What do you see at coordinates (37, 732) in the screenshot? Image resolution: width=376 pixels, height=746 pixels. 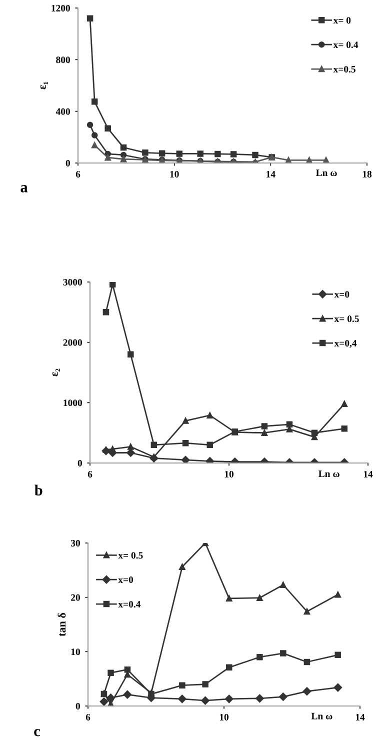 I see `text: c` at bounding box center [37, 732].